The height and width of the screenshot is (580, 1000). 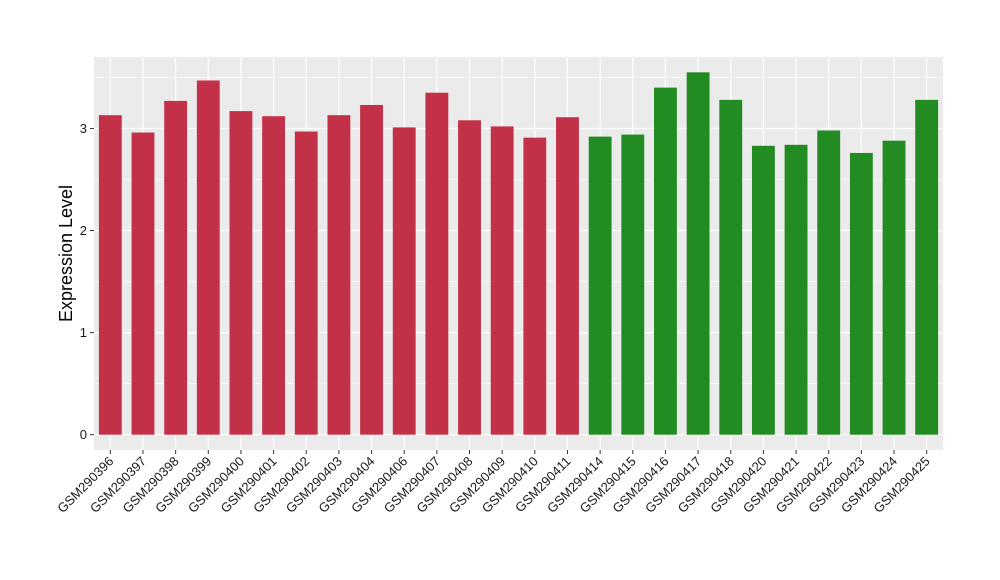 What do you see at coordinates (110, 275) in the screenshot?
I see `bar-GSM290396` at bounding box center [110, 275].